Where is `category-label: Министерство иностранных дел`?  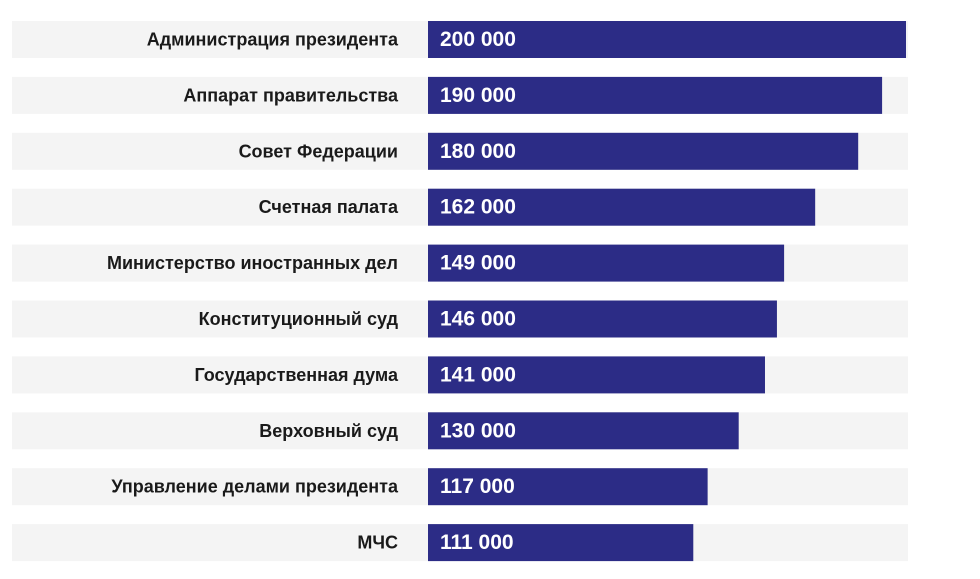 category-label: Министерство иностранных дел is located at coordinates (252, 263).